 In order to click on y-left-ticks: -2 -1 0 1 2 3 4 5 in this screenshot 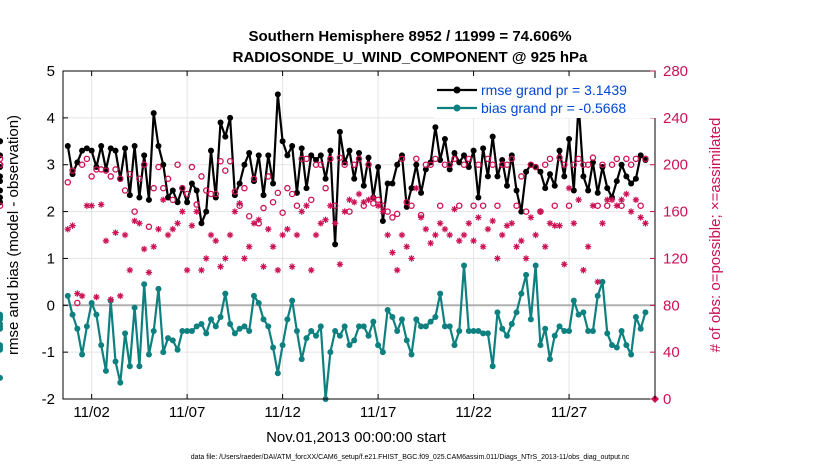, I will do `click(55, 235)`.